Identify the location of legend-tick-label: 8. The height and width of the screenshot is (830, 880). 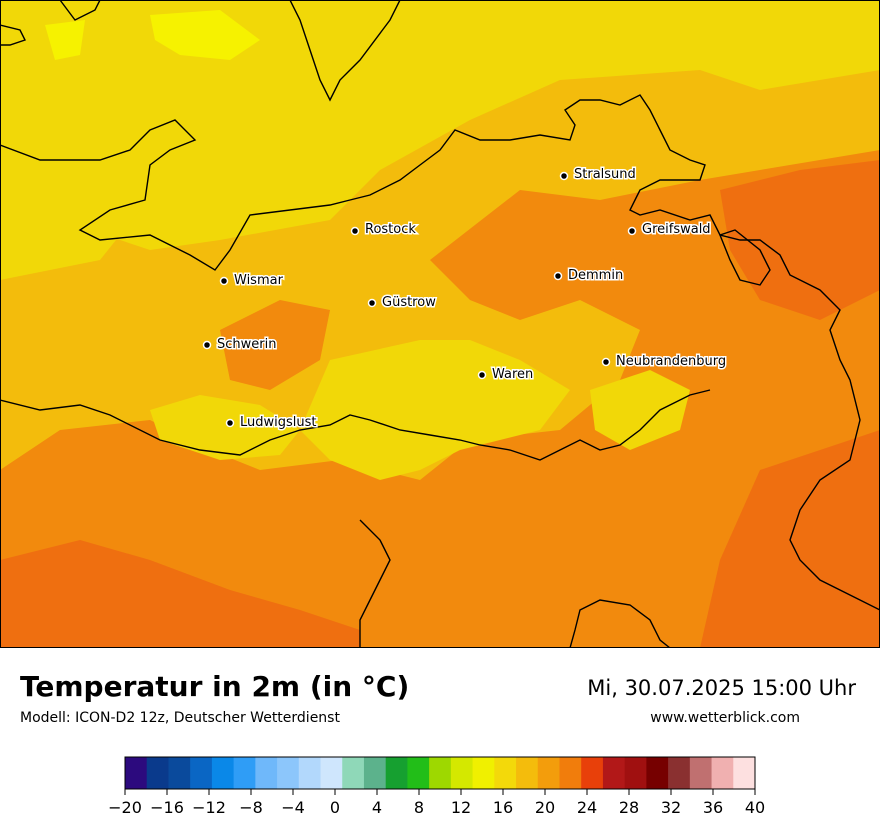
(419, 807).